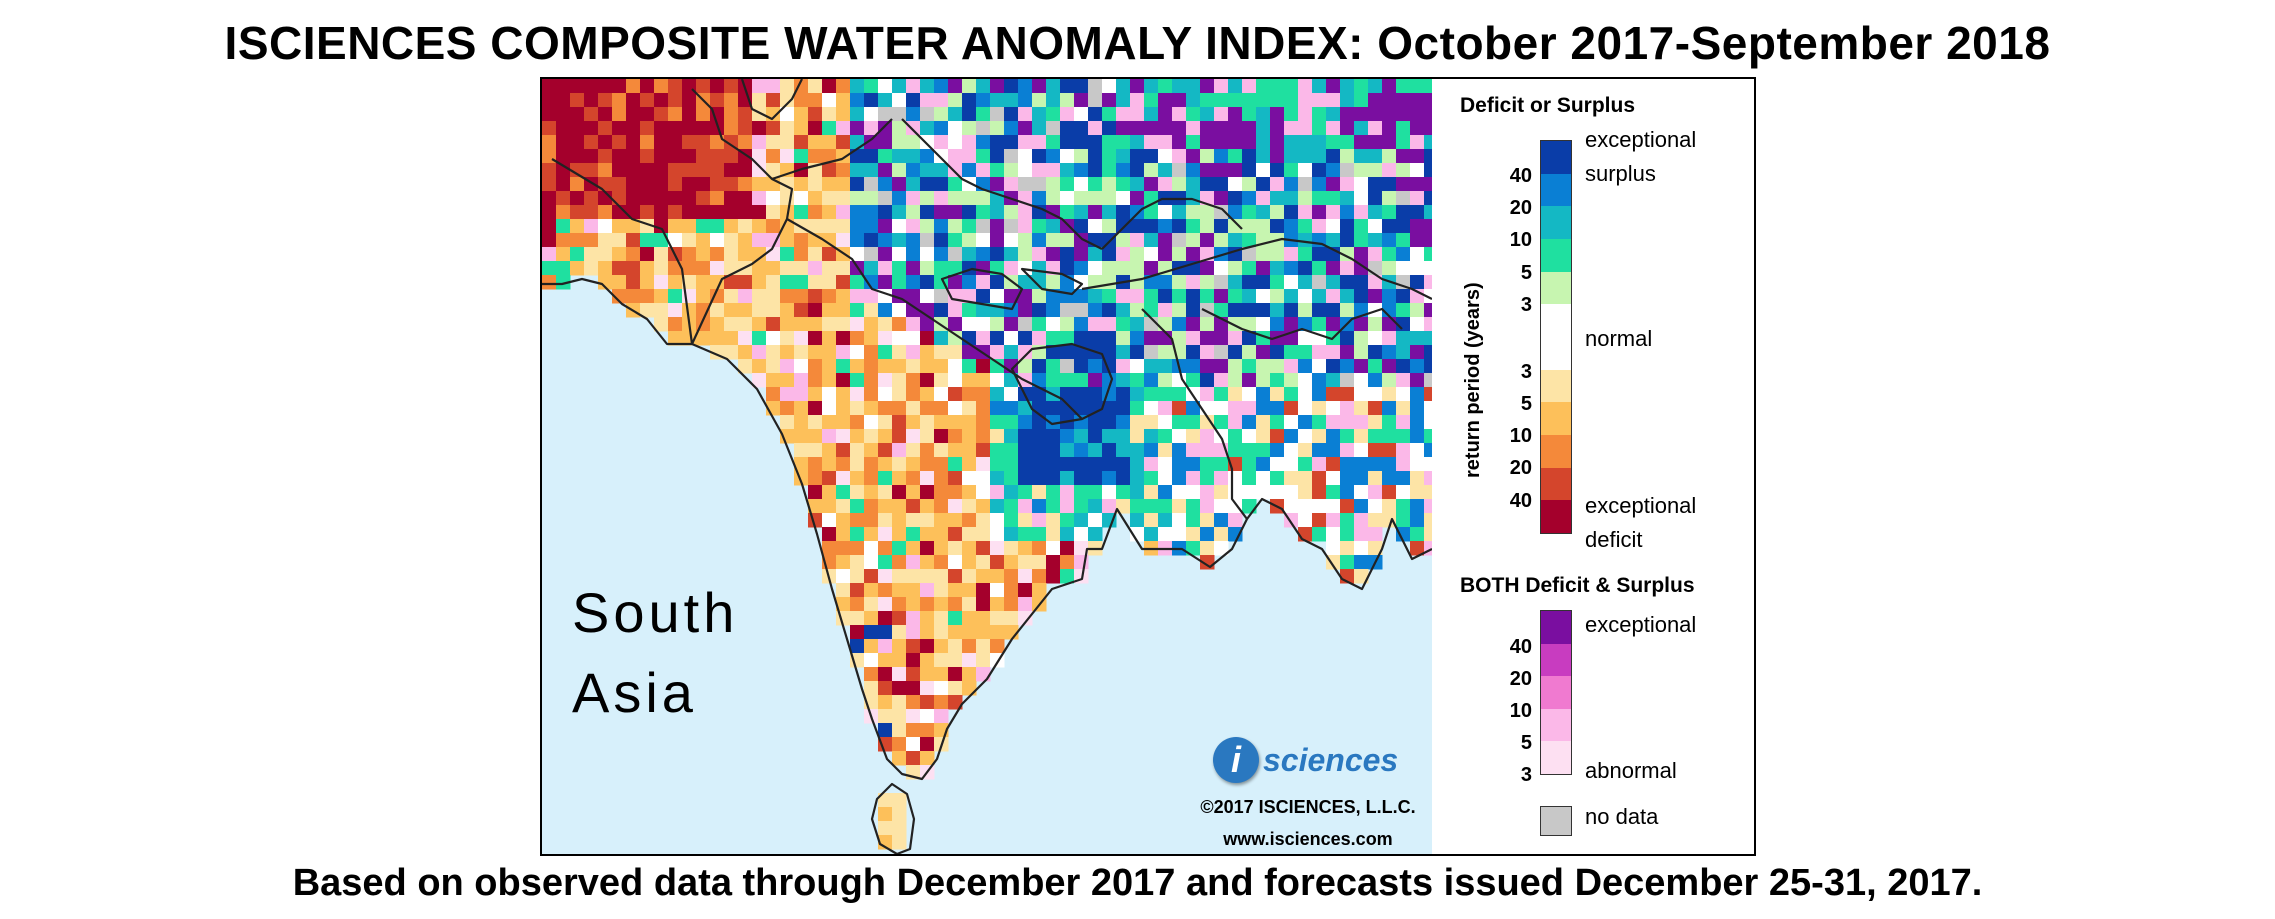 The height and width of the screenshot is (919, 2275). I want to click on both-tick-label: 10, so click(1520, 711).